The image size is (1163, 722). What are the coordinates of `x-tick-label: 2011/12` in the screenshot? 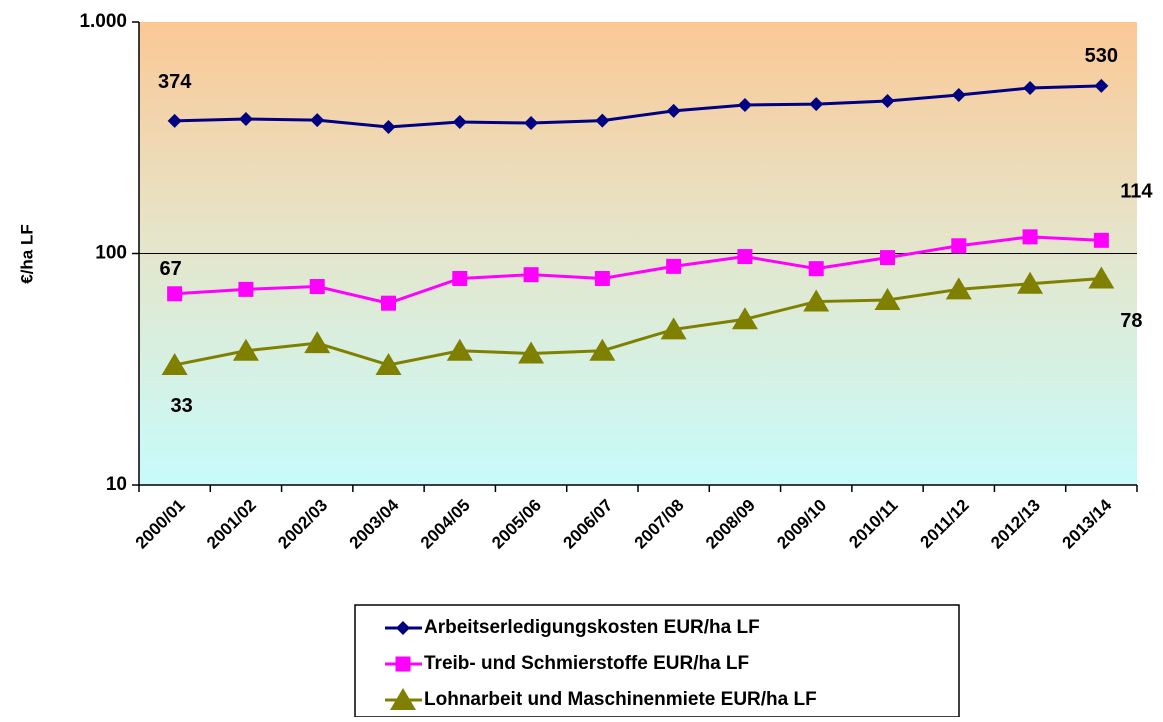 It's located at (945, 524).